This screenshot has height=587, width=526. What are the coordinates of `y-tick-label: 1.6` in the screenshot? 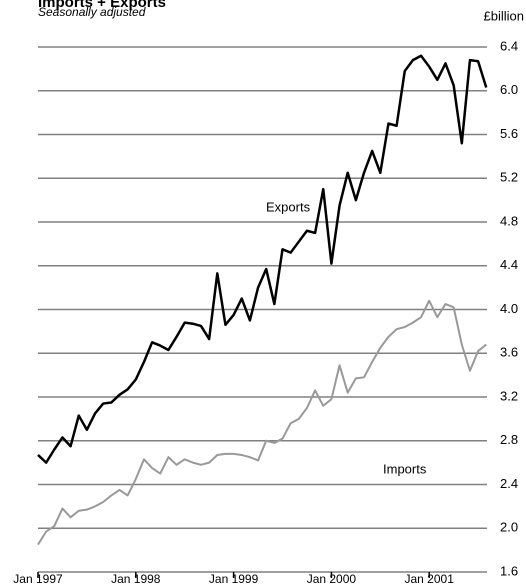 It's located at (509, 570).